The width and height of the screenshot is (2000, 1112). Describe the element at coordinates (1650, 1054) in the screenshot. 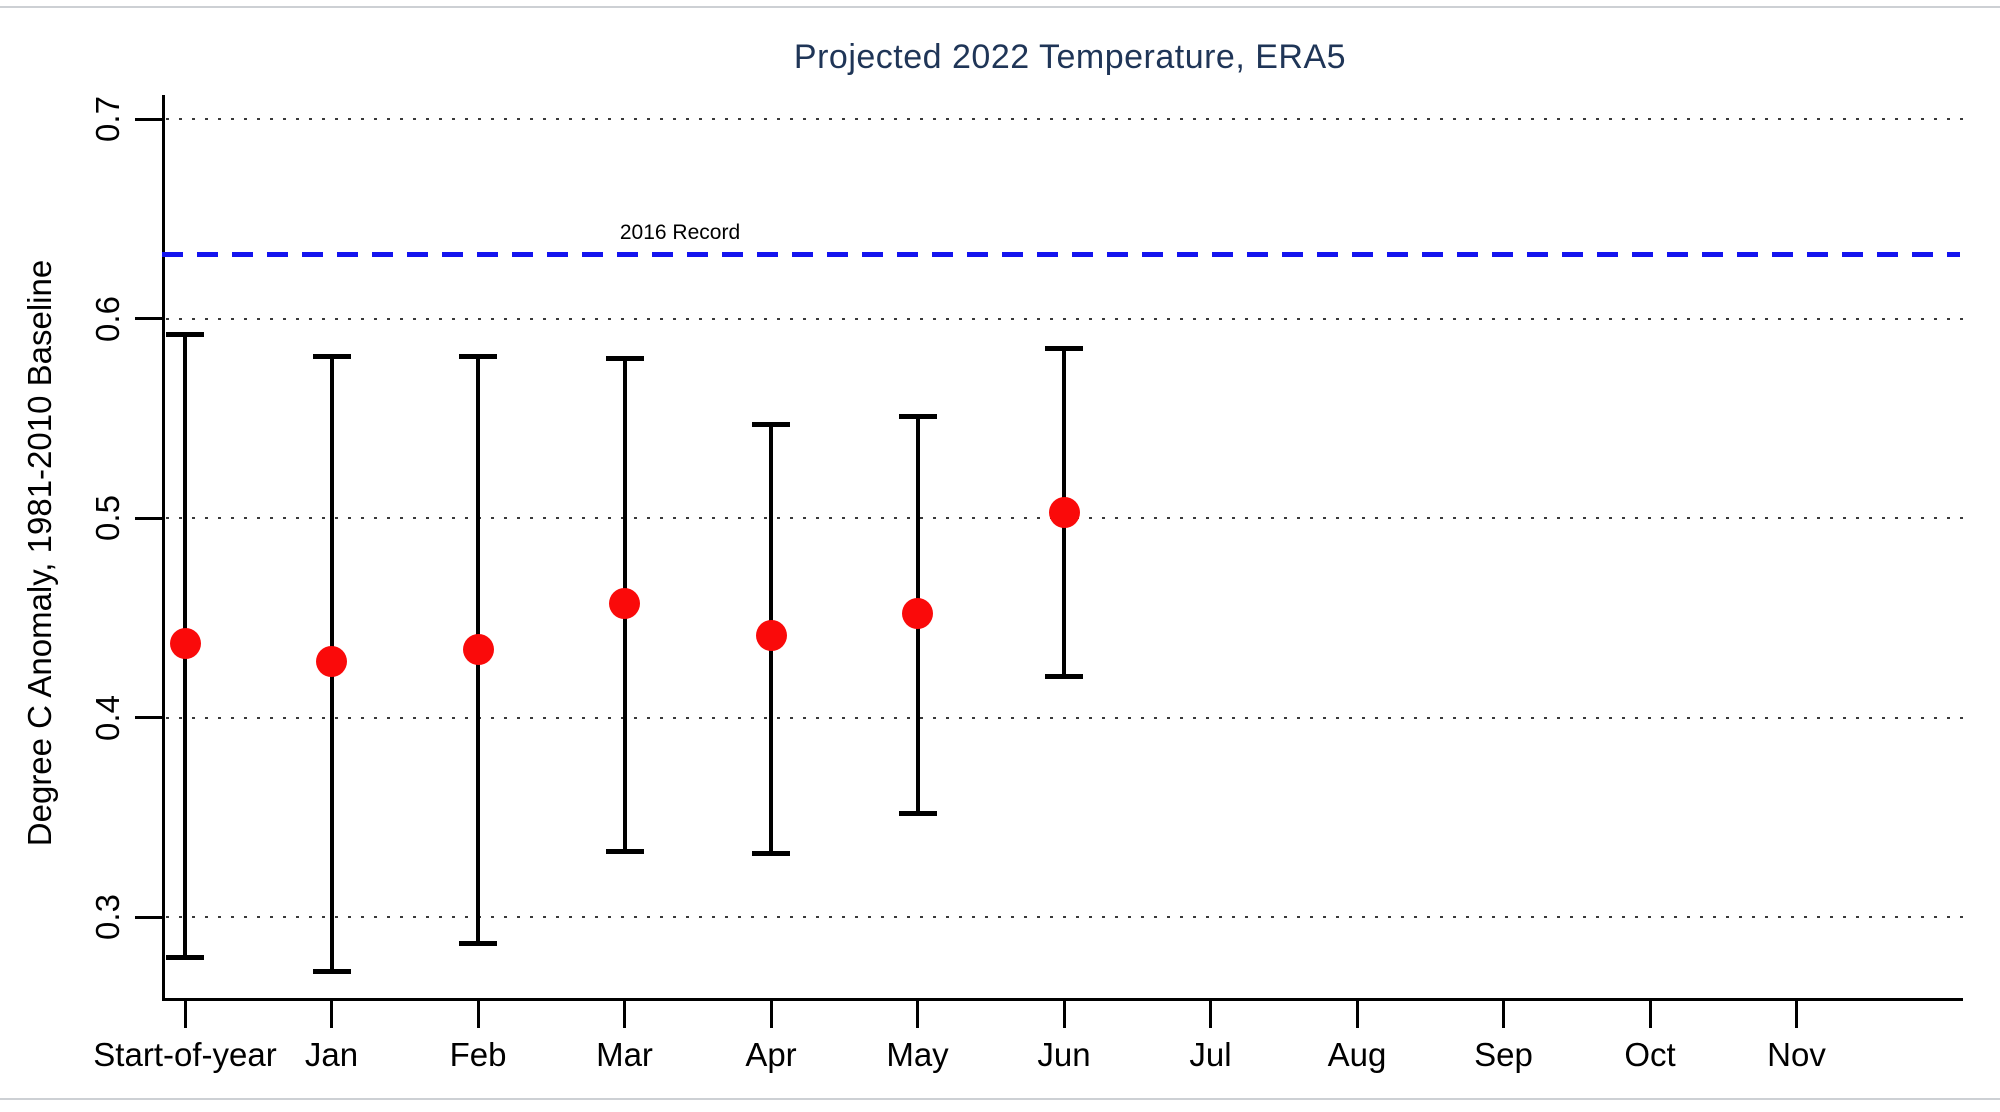

I see `x-tick-label: Oct` at that location.